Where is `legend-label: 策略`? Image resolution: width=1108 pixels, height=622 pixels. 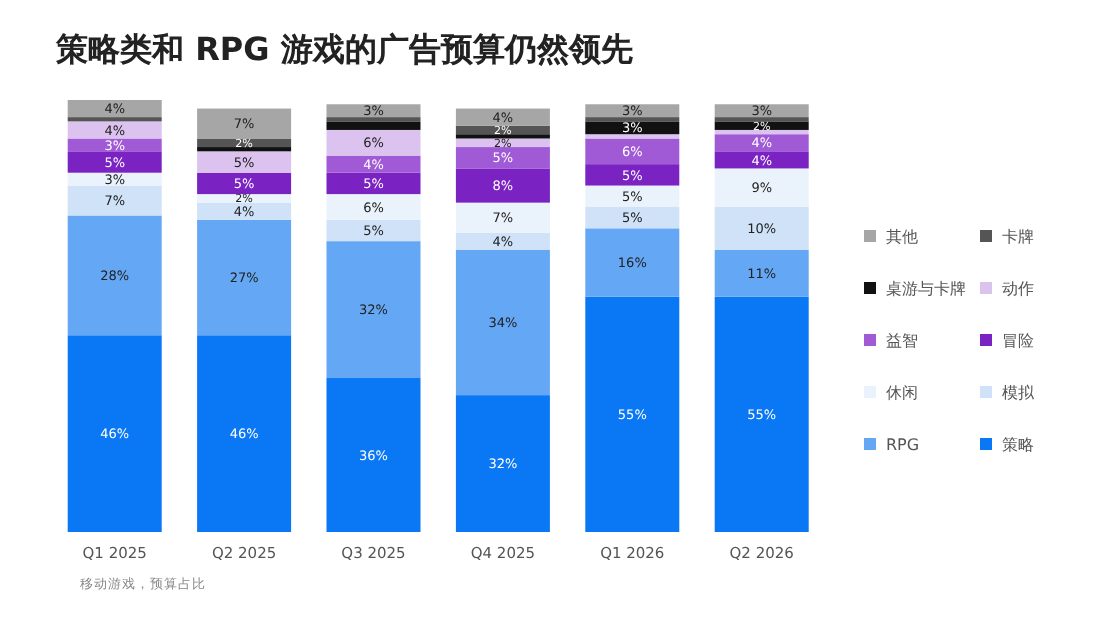 legend-label: 策略 is located at coordinates (1018, 445).